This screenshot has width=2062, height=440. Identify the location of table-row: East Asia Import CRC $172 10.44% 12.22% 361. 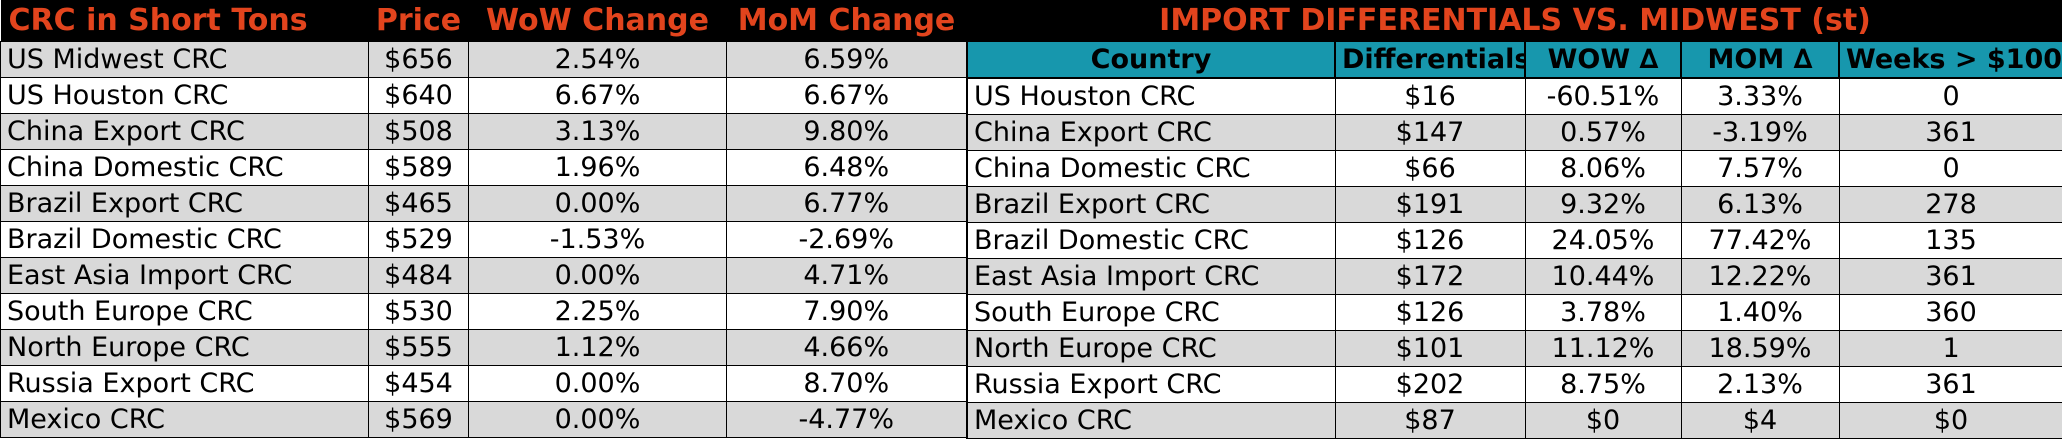
(1514, 276).